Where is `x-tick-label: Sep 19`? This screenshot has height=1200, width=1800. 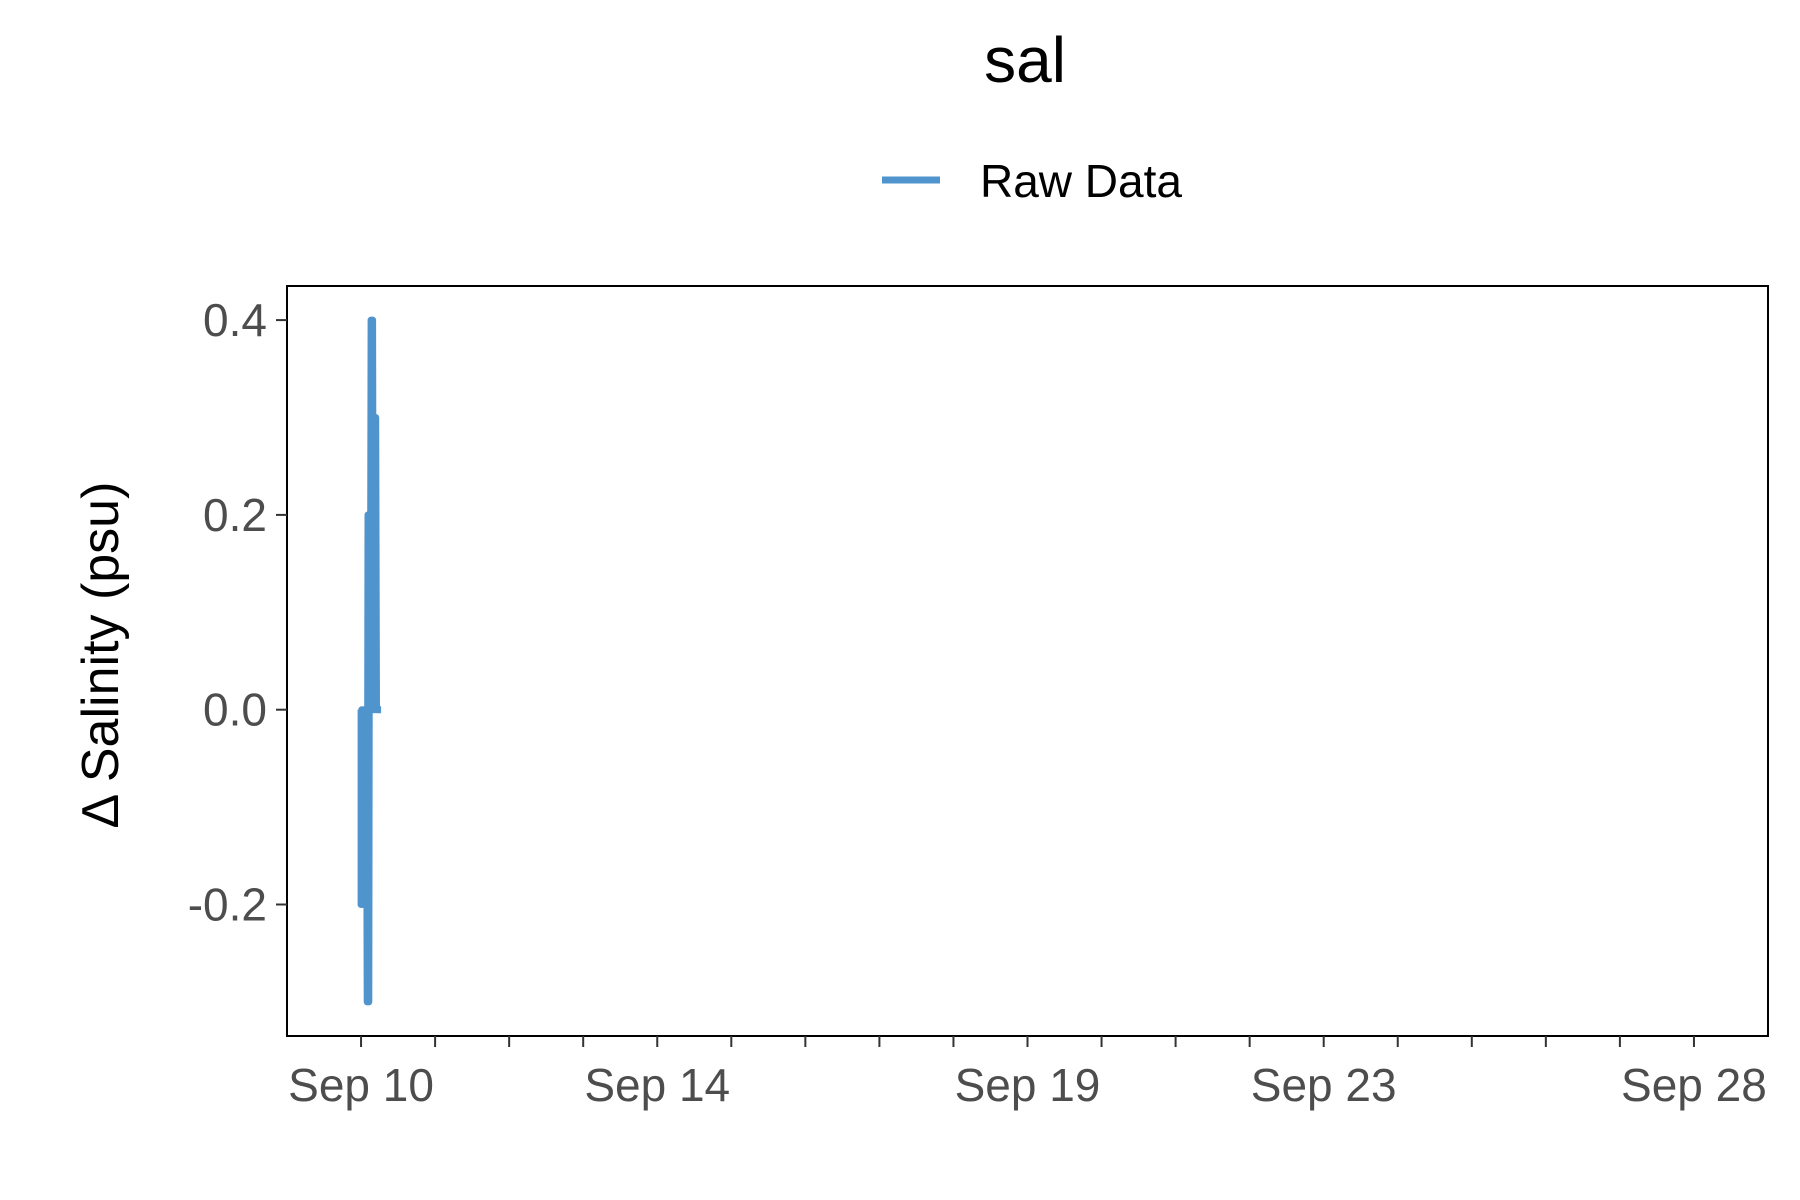
x-tick-label: Sep 19 is located at coordinates (1028, 1085).